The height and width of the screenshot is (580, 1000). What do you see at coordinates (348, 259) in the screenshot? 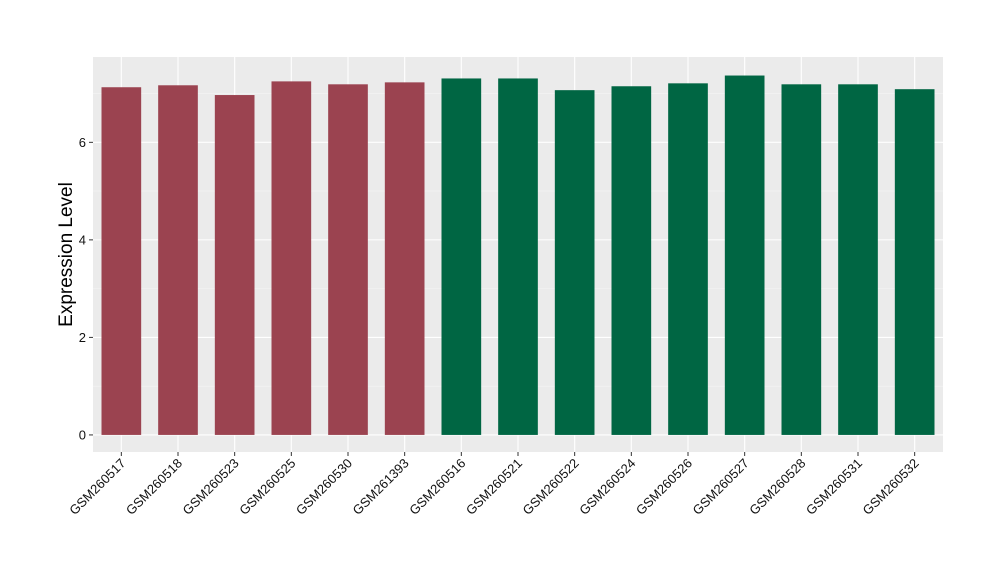
I see `bar-GSM260530` at bounding box center [348, 259].